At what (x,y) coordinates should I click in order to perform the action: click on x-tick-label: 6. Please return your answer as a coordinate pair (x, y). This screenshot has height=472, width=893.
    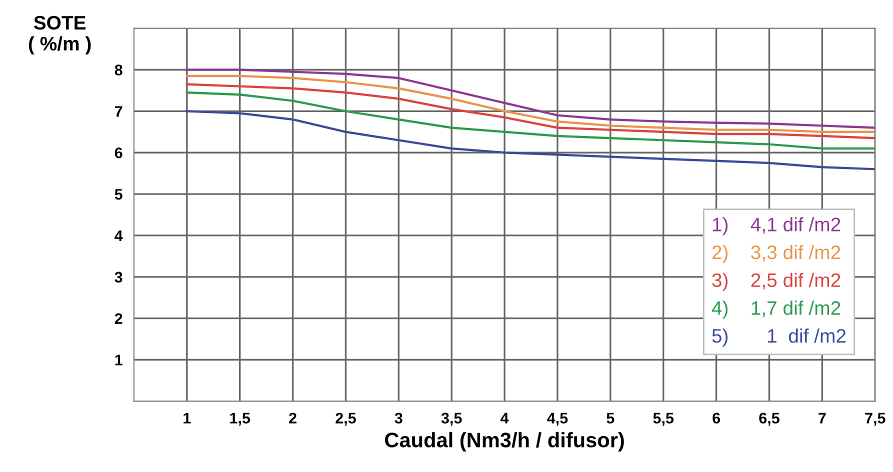
    Looking at the image, I should click on (716, 418).